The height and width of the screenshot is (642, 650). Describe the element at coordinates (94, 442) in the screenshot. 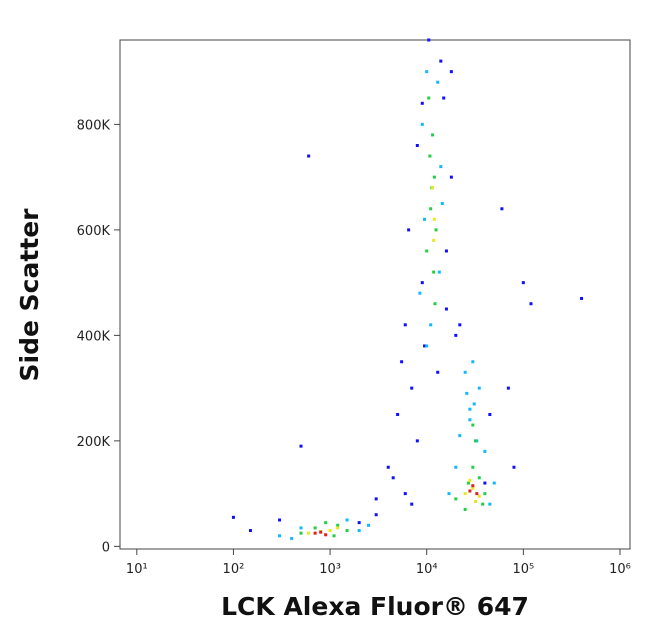

I see `y-tick-label: 200K` at that location.